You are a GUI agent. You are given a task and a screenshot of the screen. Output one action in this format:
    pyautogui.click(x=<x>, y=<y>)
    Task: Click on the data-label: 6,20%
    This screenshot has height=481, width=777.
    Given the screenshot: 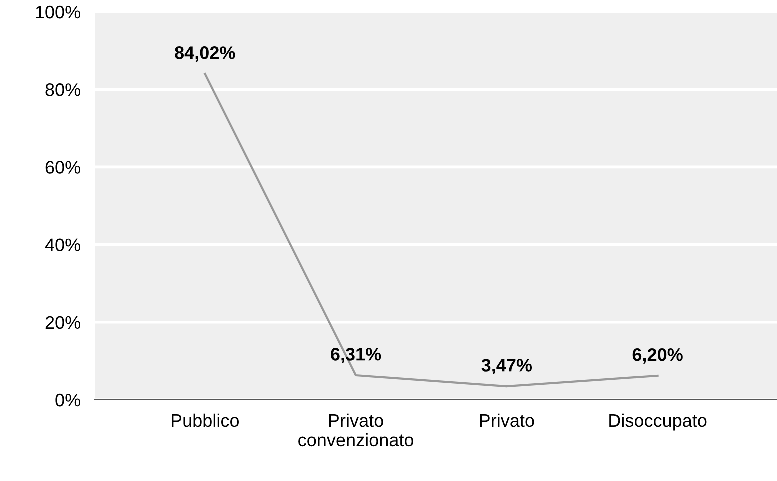 What is the action you would take?
    pyautogui.click(x=657, y=356)
    